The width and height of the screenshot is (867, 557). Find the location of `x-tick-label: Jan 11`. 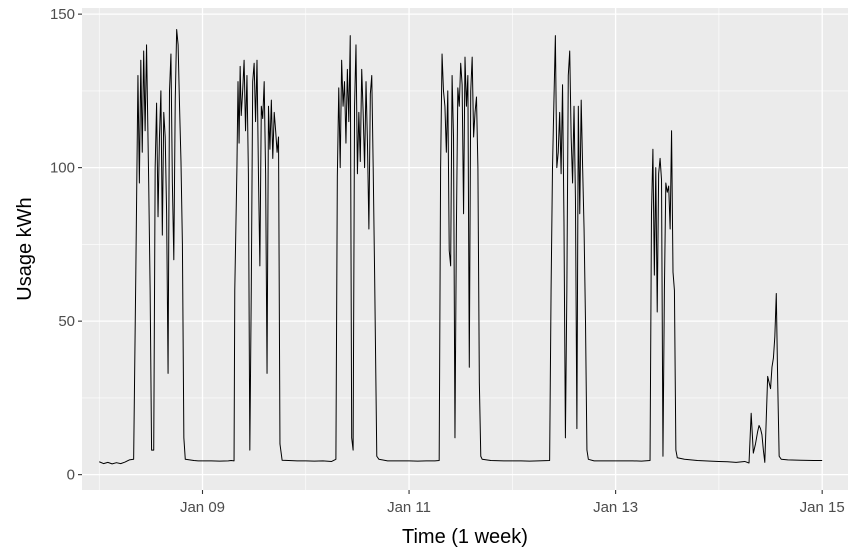

x-tick-label: Jan 11 is located at coordinates (409, 507).